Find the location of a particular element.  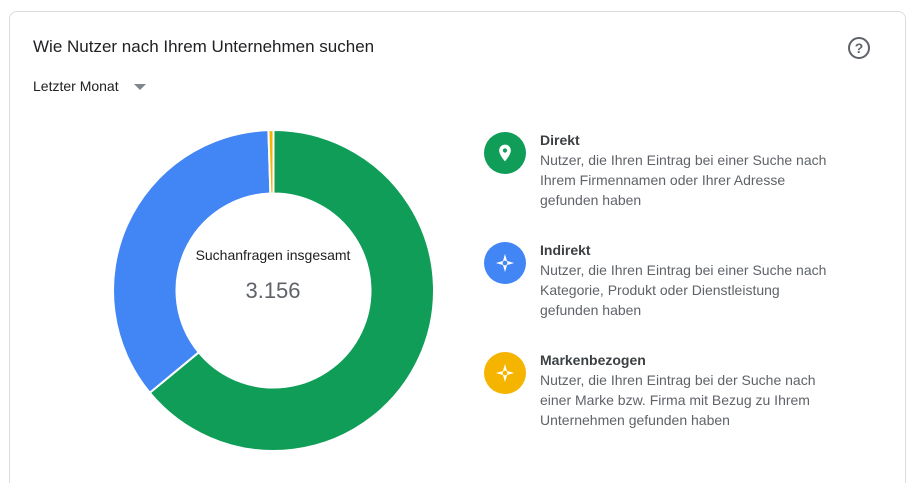

period-label: Letzter Monat is located at coordinates (76, 86).